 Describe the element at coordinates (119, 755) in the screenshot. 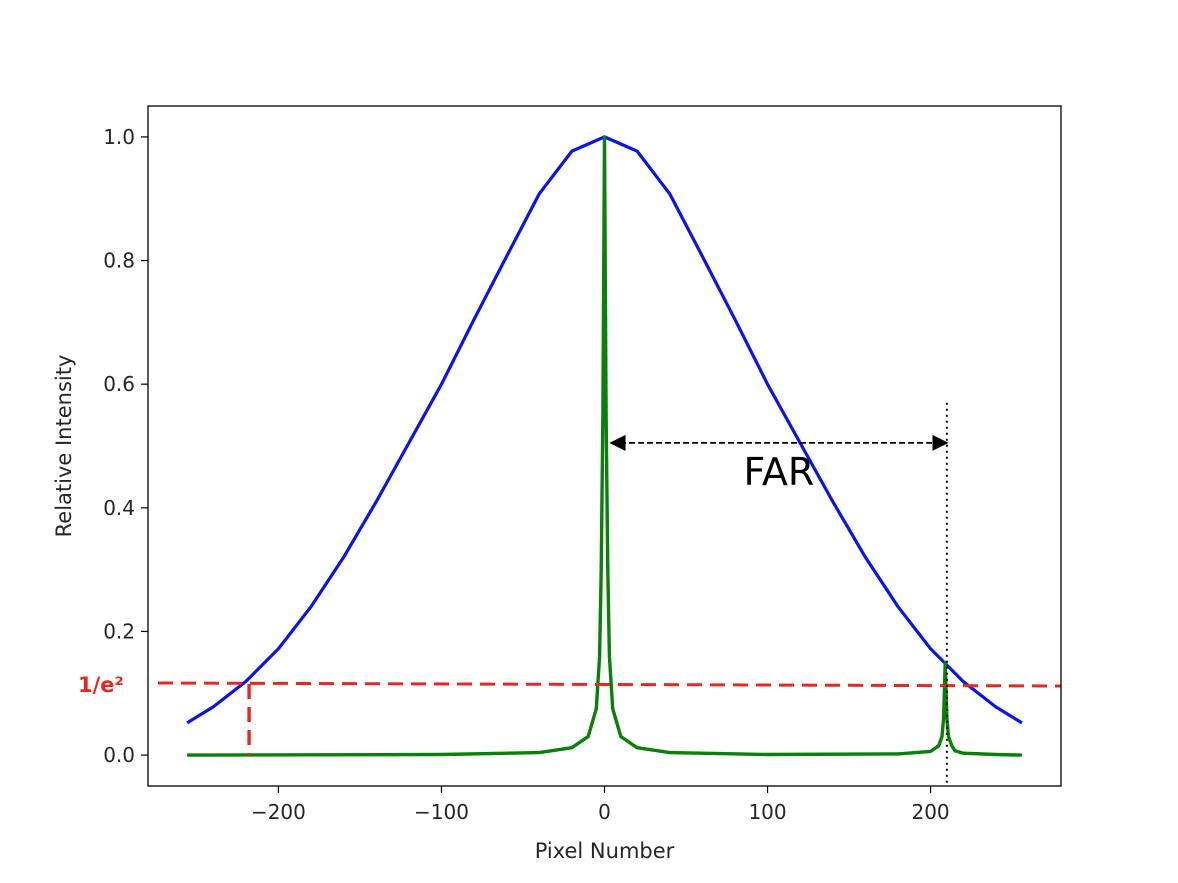

I see `y-tick-label: 0.0` at that location.